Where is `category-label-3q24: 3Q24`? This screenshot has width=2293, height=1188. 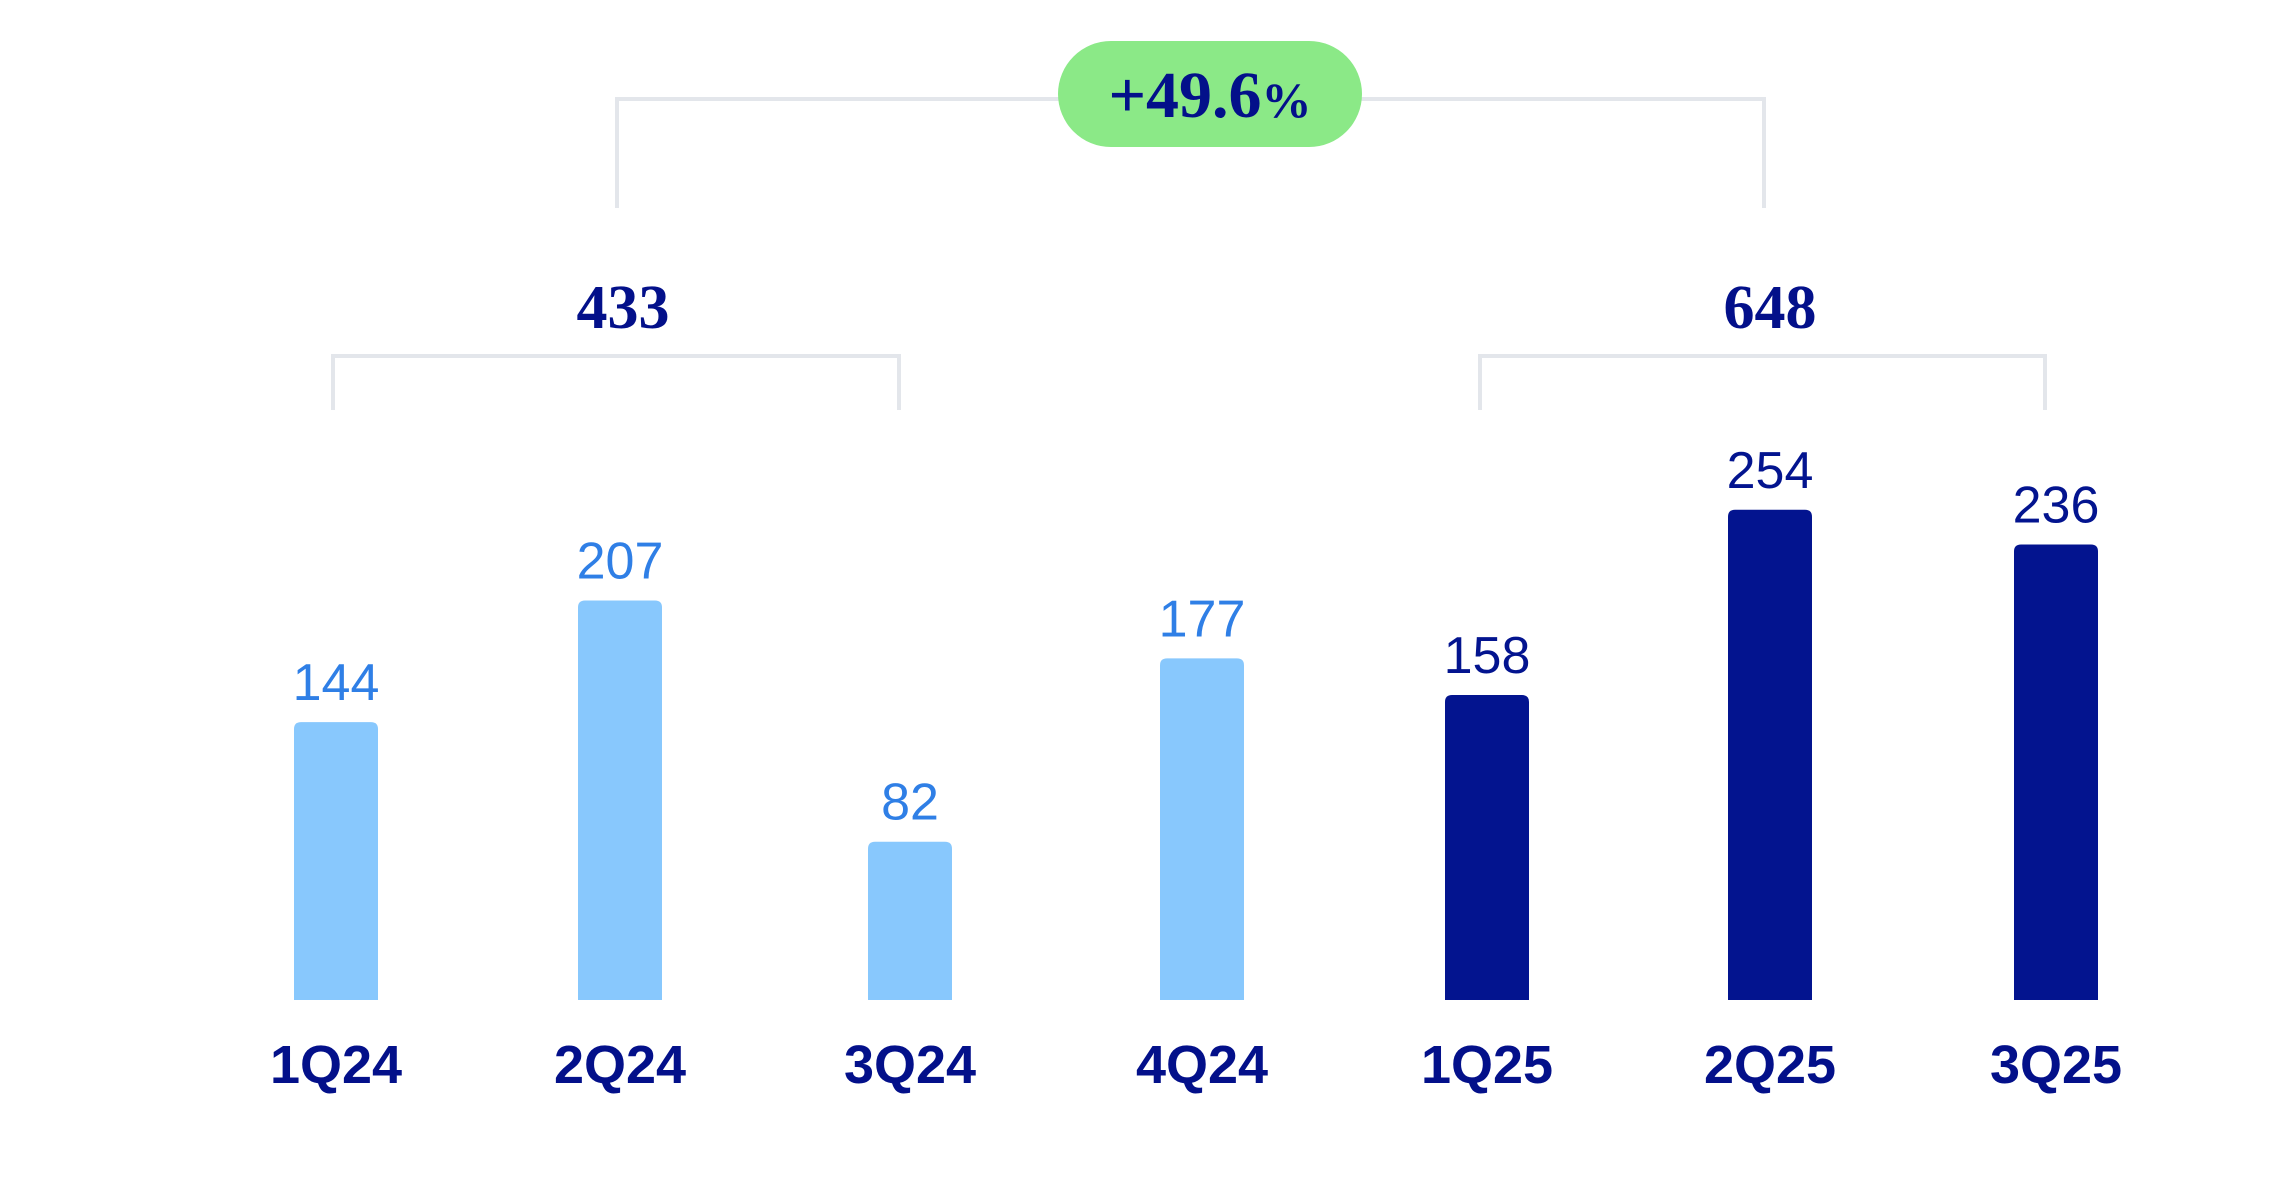 category-label-3q24: 3Q24 is located at coordinates (910, 1065).